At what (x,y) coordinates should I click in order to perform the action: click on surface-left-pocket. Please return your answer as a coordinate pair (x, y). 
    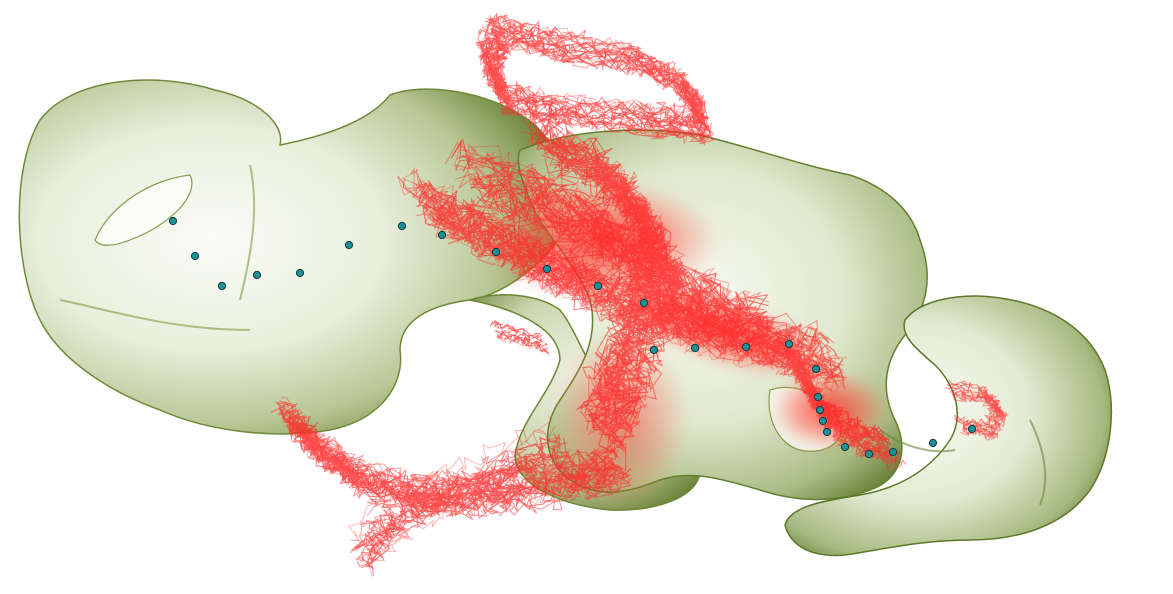
    Looking at the image, I should click on (143, 210).